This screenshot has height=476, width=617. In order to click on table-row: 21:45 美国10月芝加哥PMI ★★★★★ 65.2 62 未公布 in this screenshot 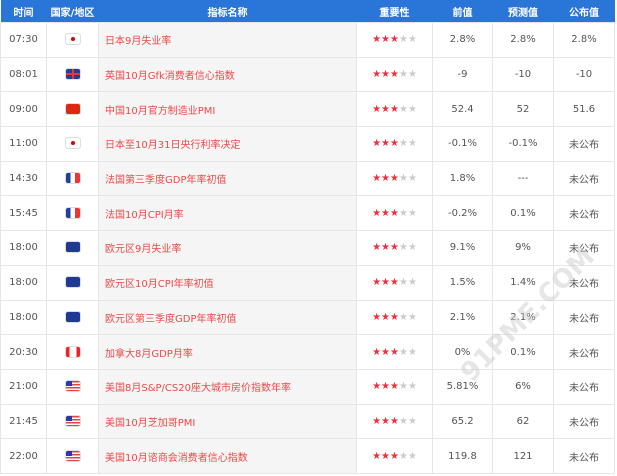, I will do `click(307, 421)`.